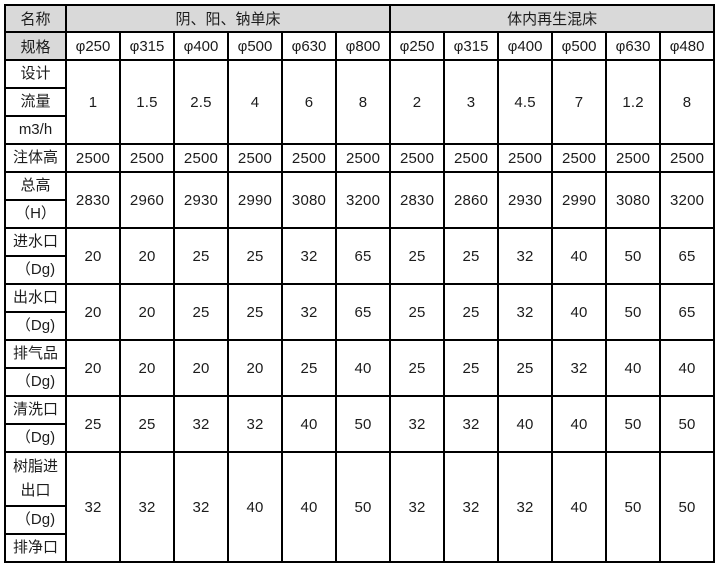 This screenshot has height=563, width=717. What do you see at coordinates (35, 101) in the screenshot?
I see `row-label-sub: 流量` at bounding box center [35, 101].